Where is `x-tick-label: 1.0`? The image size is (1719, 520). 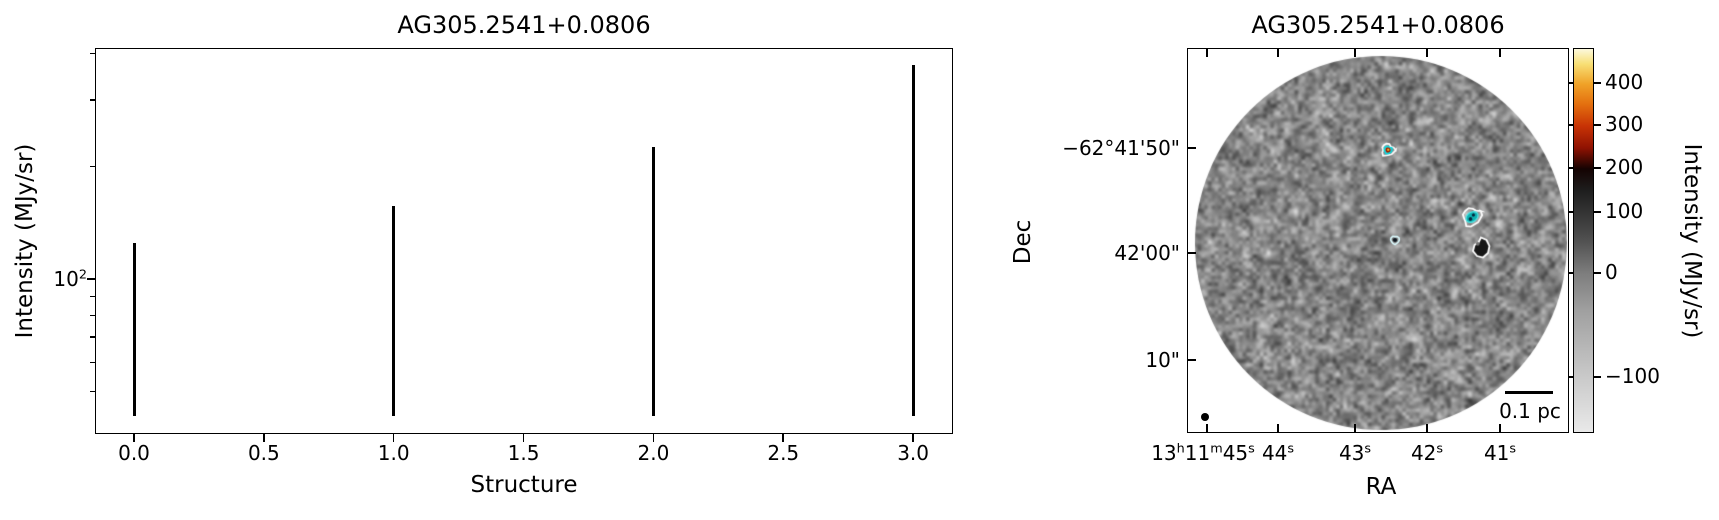
x-tick-label: 1.0 is located at coordinates (393, 453).